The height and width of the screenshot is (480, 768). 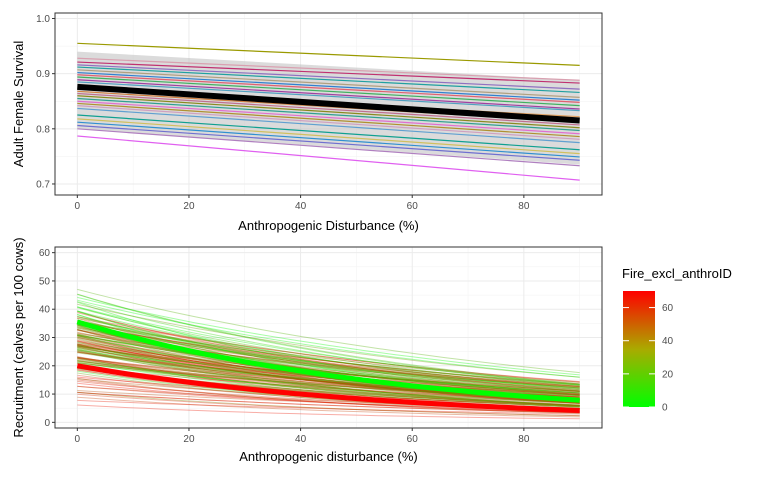 What do you see at coordinates (45, 338) in the screenshot?
I see `y-tick-label: 30` at bounding box center [45, 338].